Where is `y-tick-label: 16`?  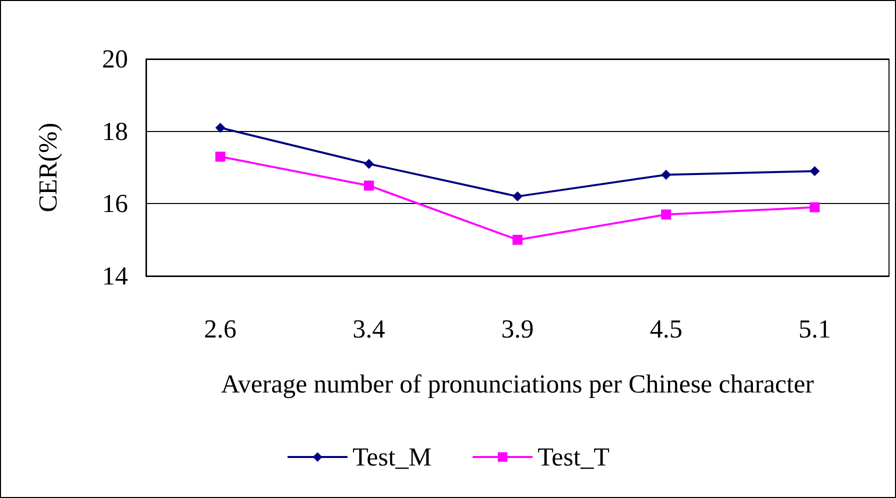 y-tick-label: 16 is located at coordinates (115, 203).